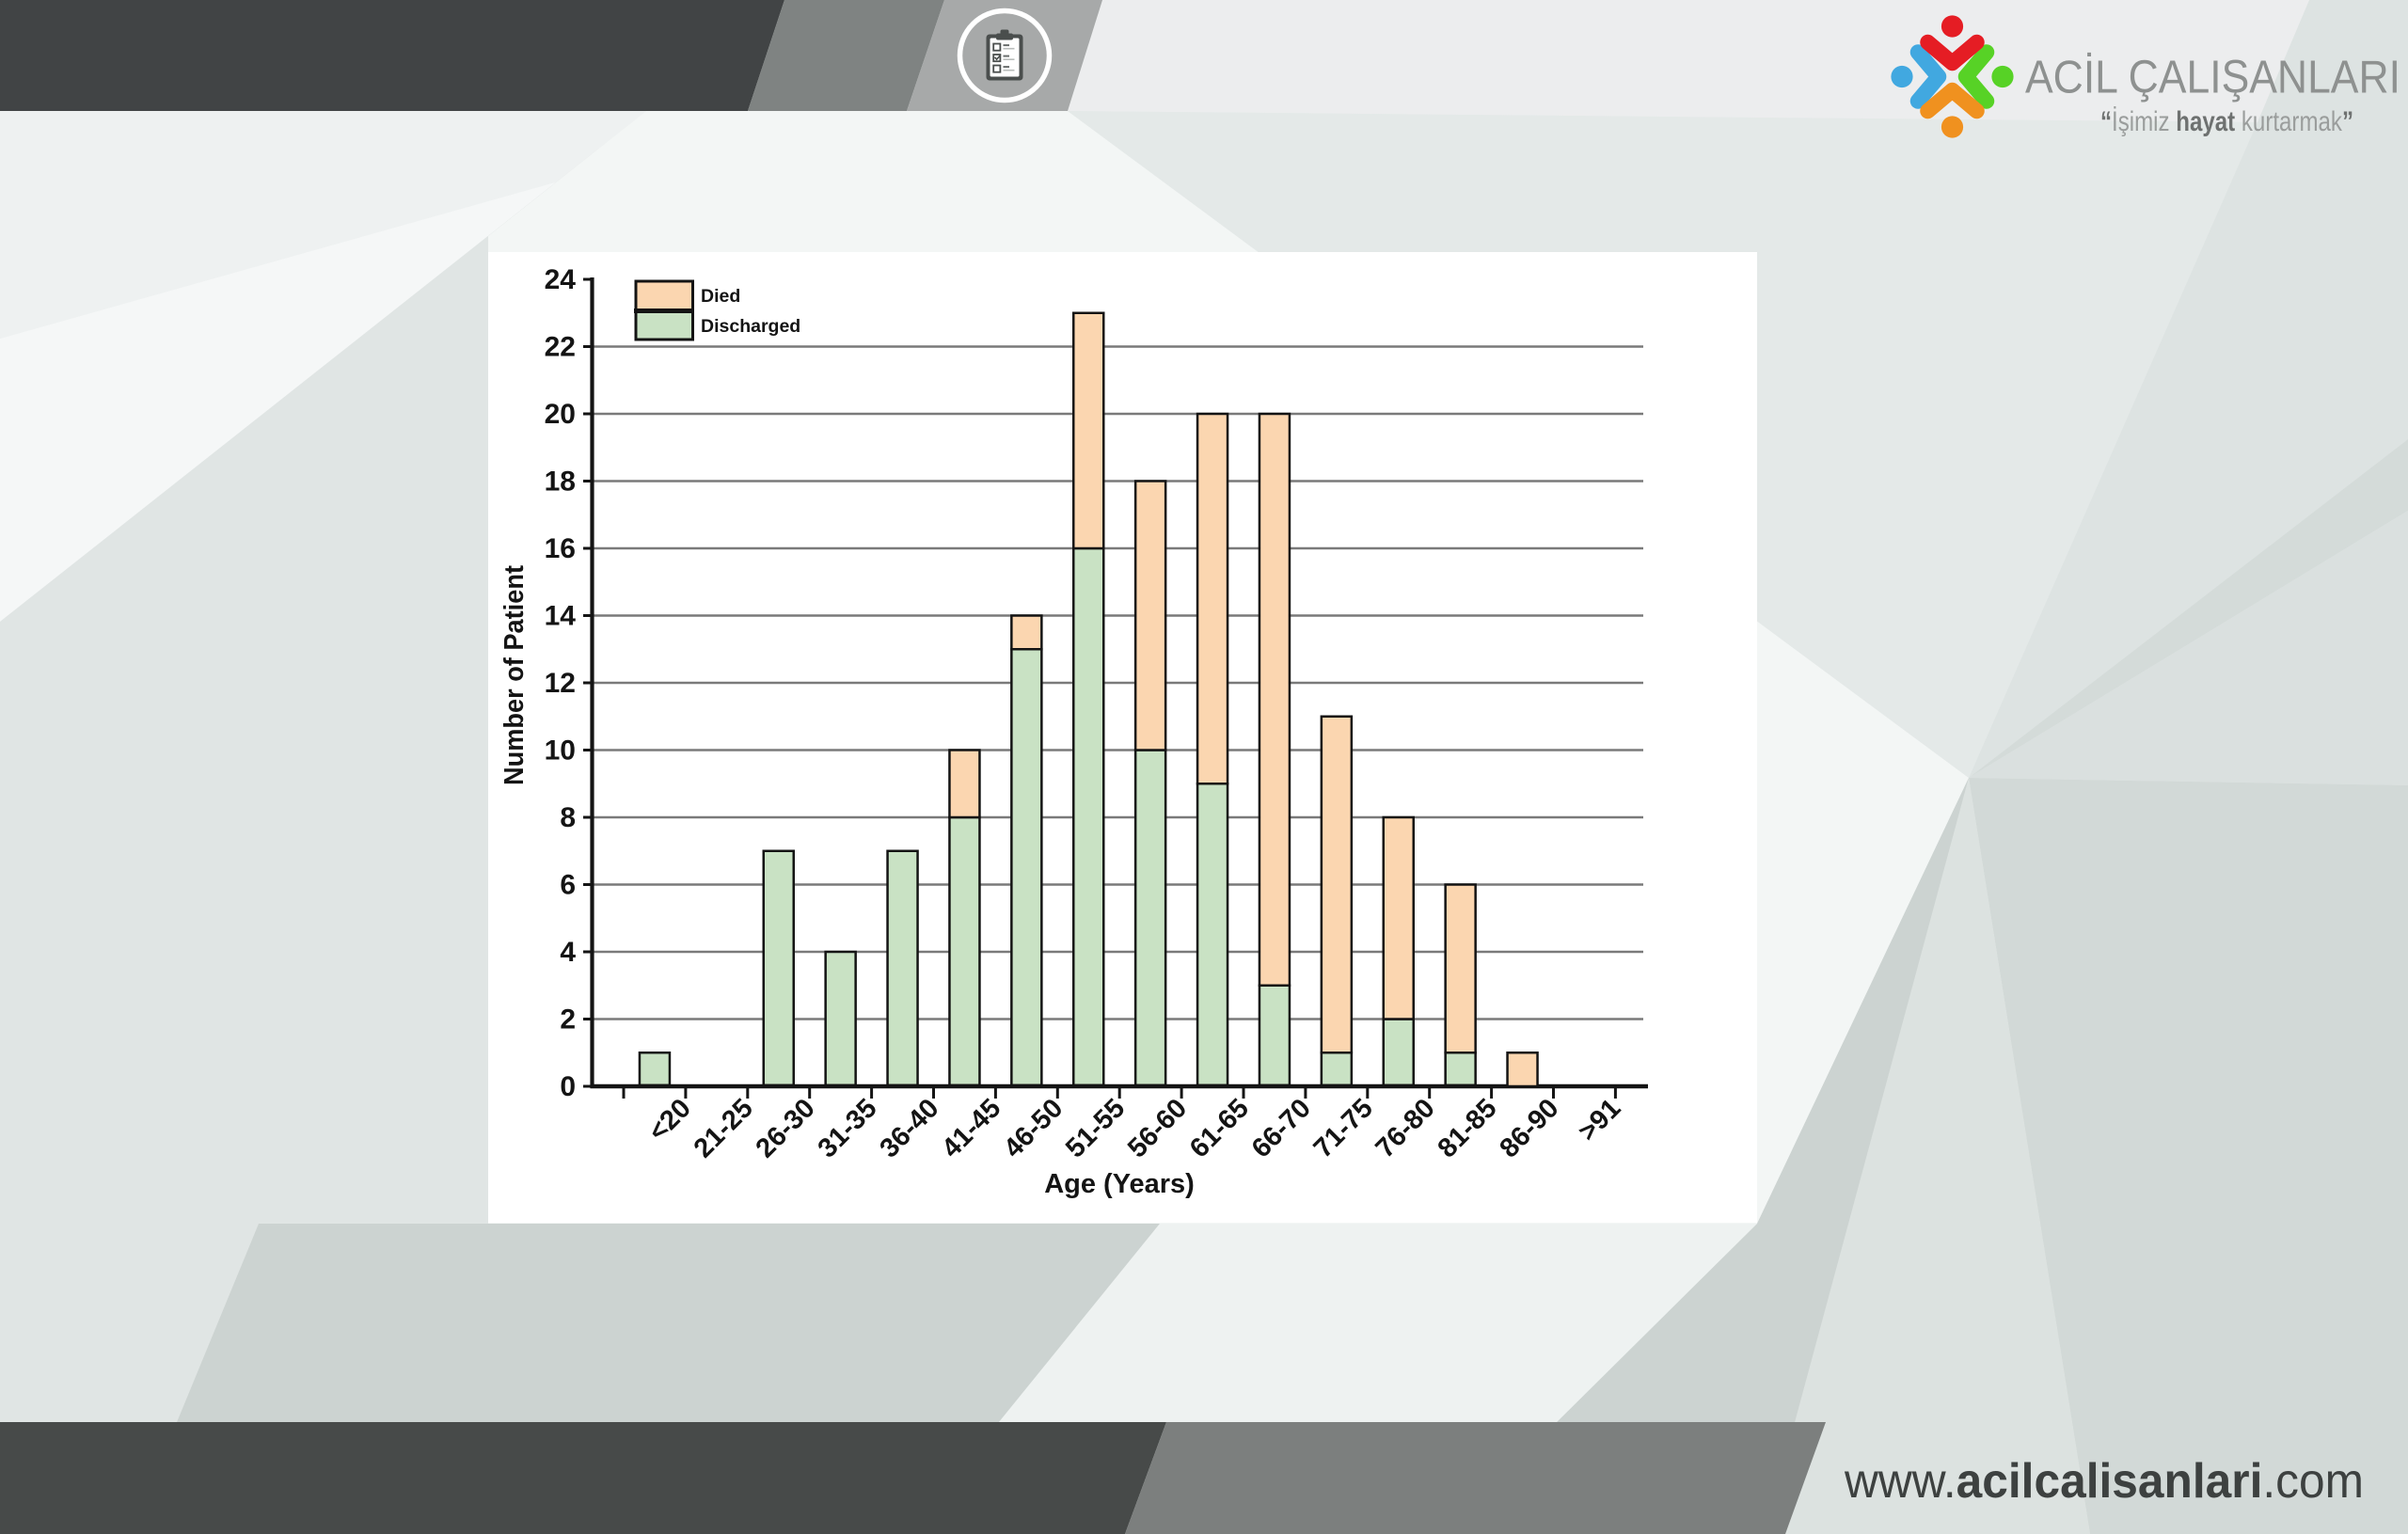 The height and width of the screenshot is (1534, 2408). What do you see at coordinates (560, 751) in the screenshot?
I see `svg-text: 10` at bounding box center [560, 751].